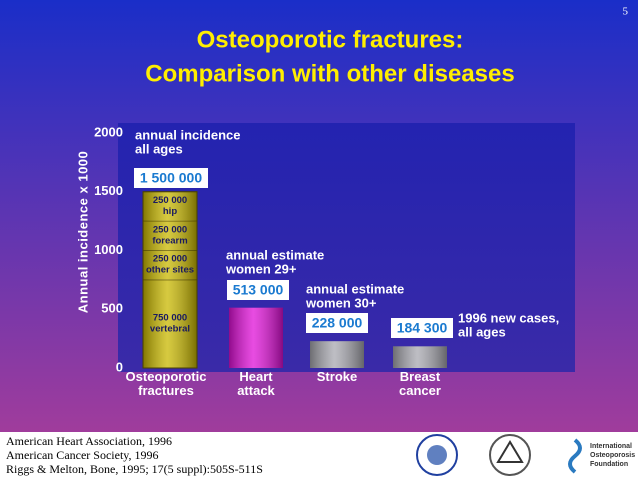 This screenshot has width=638, height=479. What do you see at coordinates (499, 455) in the screenshot?
I see `logos` at bounding box center [499, 455].